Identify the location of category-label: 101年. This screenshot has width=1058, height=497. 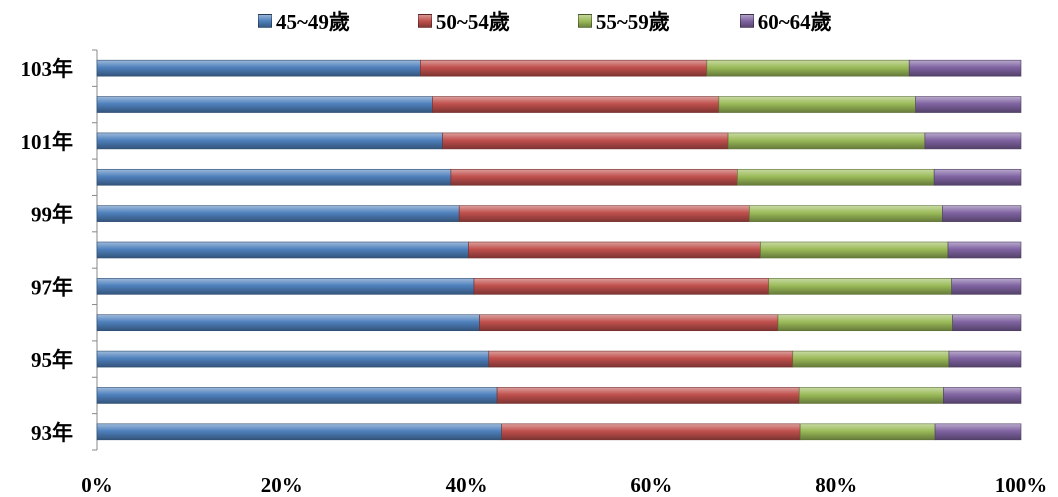
(47, 142).